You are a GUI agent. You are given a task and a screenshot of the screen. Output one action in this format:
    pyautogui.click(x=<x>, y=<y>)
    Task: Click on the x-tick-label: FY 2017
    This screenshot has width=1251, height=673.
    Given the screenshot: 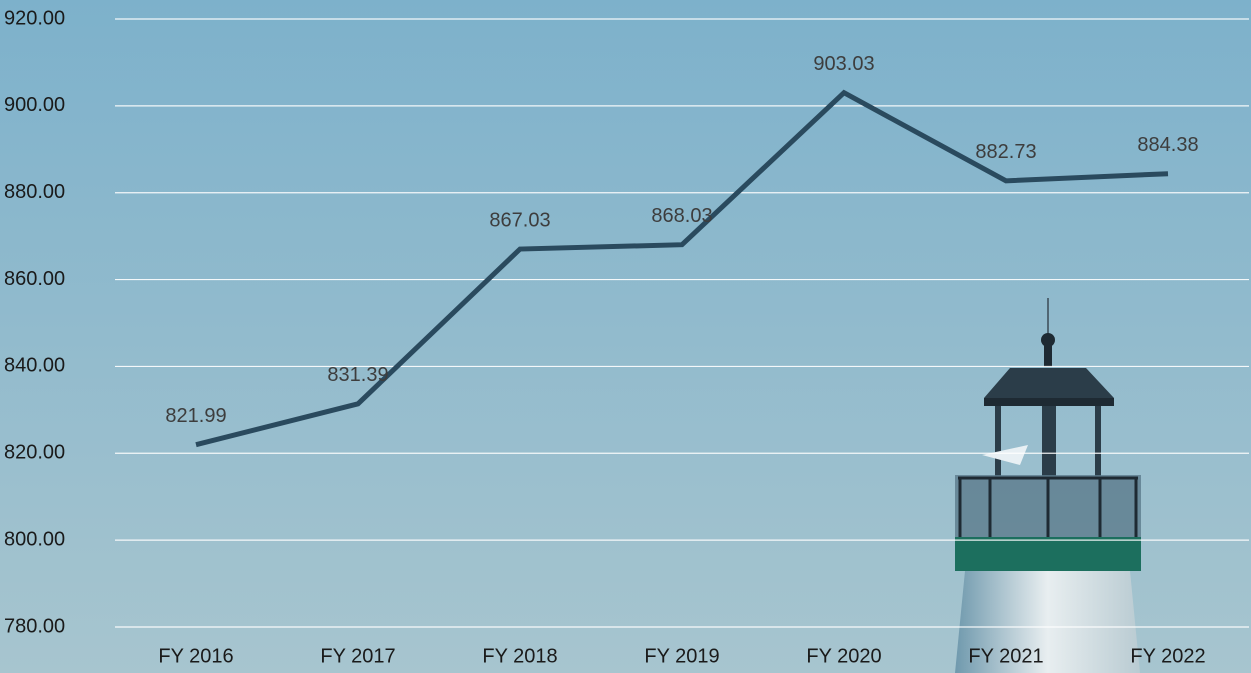 What is the action you would take?
    pyautogui.click(x=357, y=656)
    